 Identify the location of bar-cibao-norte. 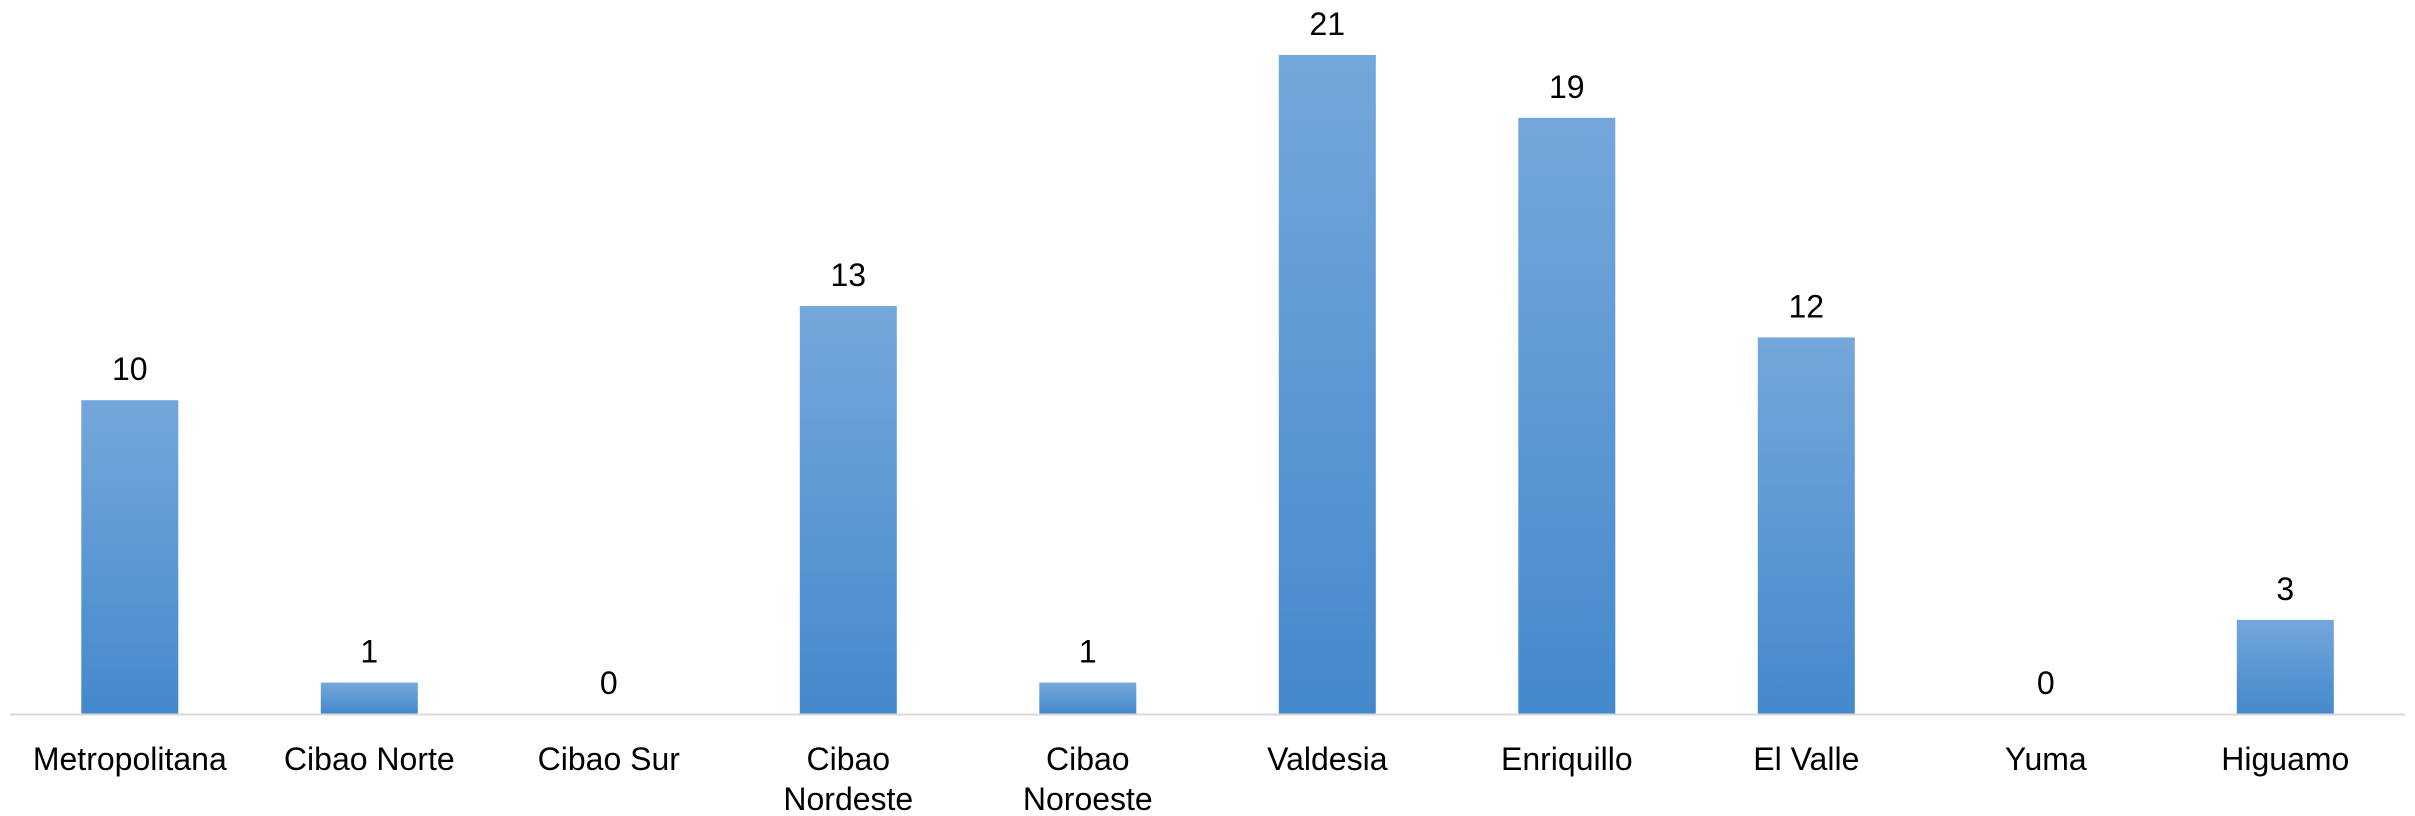
(369, 698).